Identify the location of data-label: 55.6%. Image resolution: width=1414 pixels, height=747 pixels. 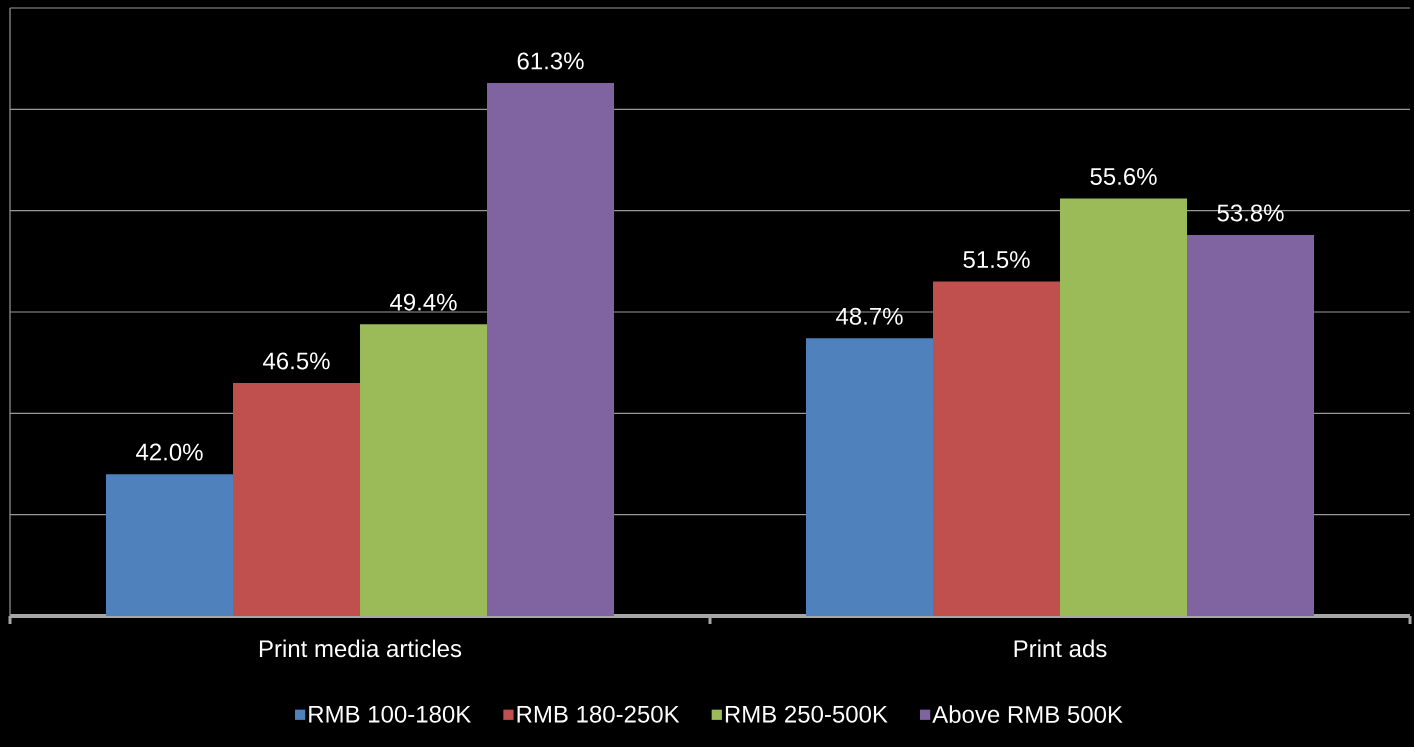
(1123, 176).